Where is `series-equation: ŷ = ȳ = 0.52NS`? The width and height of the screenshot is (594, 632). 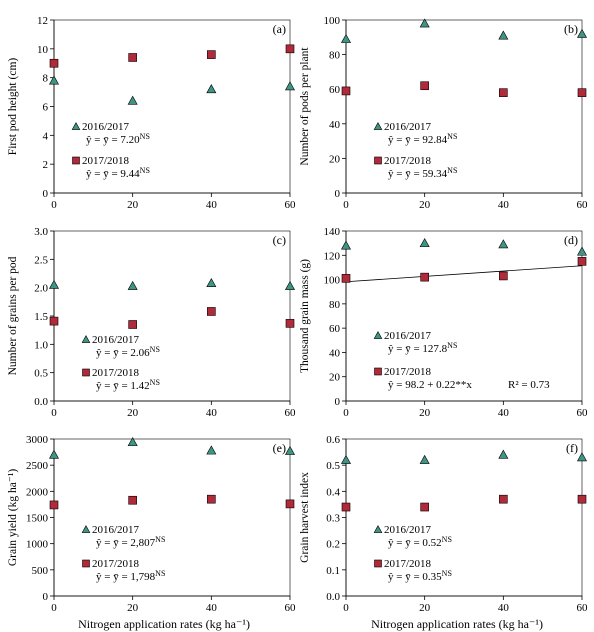 series-equation: ŷ = ȳ = 0.52NS is located at coordinates (420, 542).